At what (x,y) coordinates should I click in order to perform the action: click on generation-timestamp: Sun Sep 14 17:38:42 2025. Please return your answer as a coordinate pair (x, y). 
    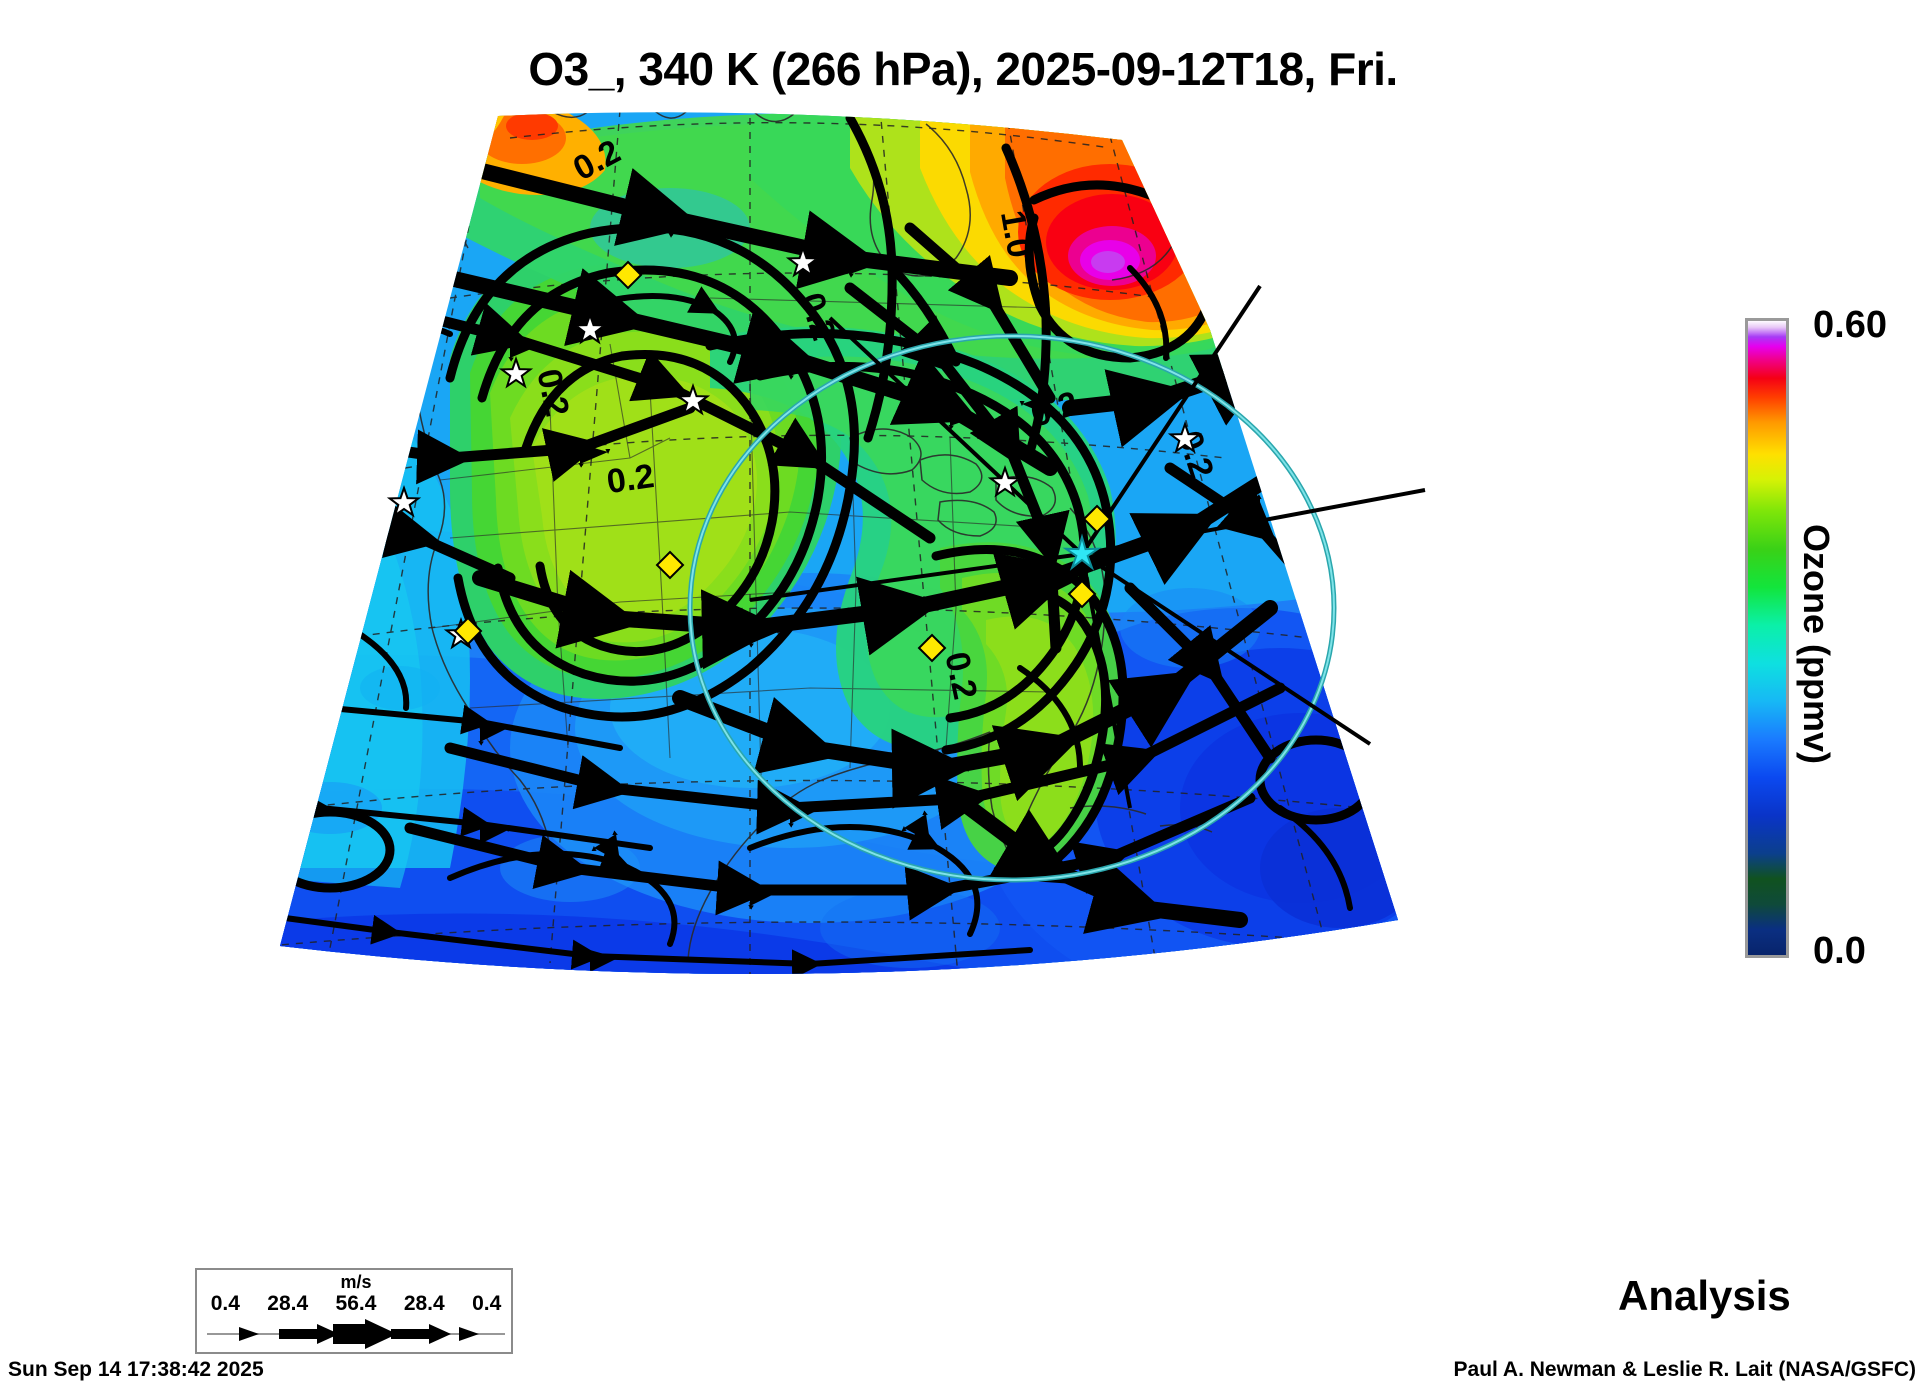
    Looking at the image, I should click on (136, 1369).